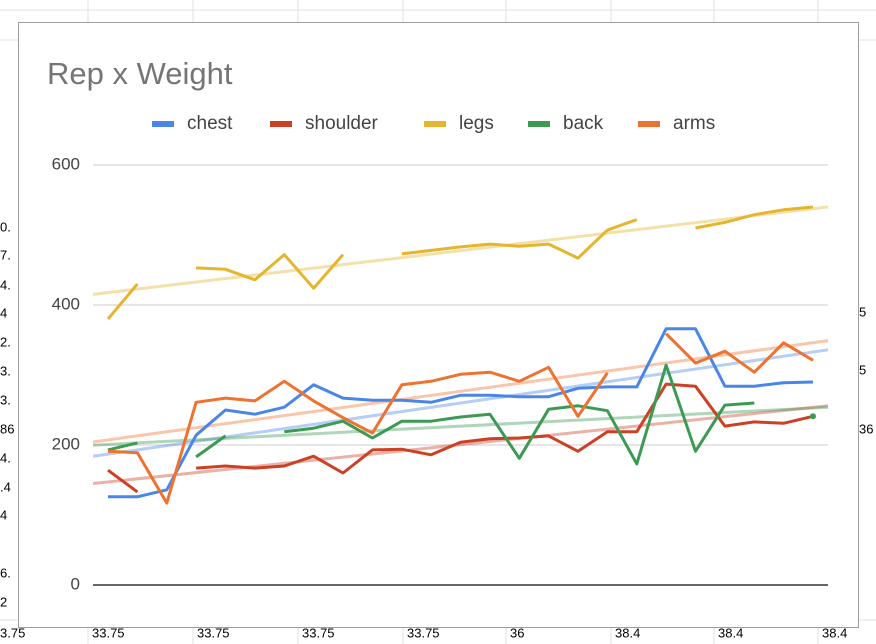 The height and width of the screenshot is (644, 876). Describe the element at coordinates (75, 583) in the screenshot. I see `y-tick-label: 0` at that location.